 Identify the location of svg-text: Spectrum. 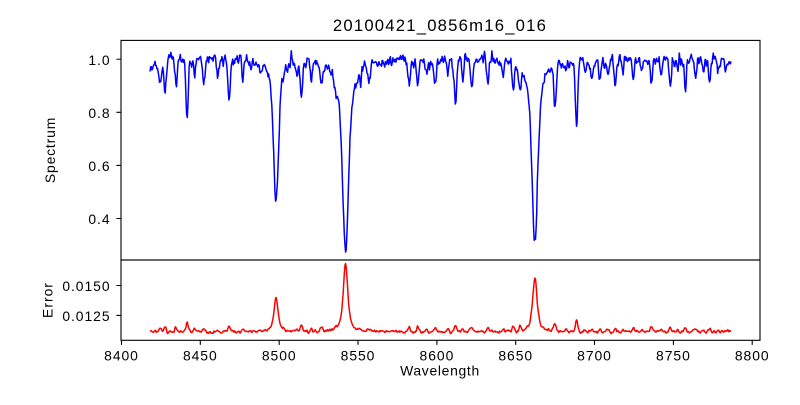
(50, 150).